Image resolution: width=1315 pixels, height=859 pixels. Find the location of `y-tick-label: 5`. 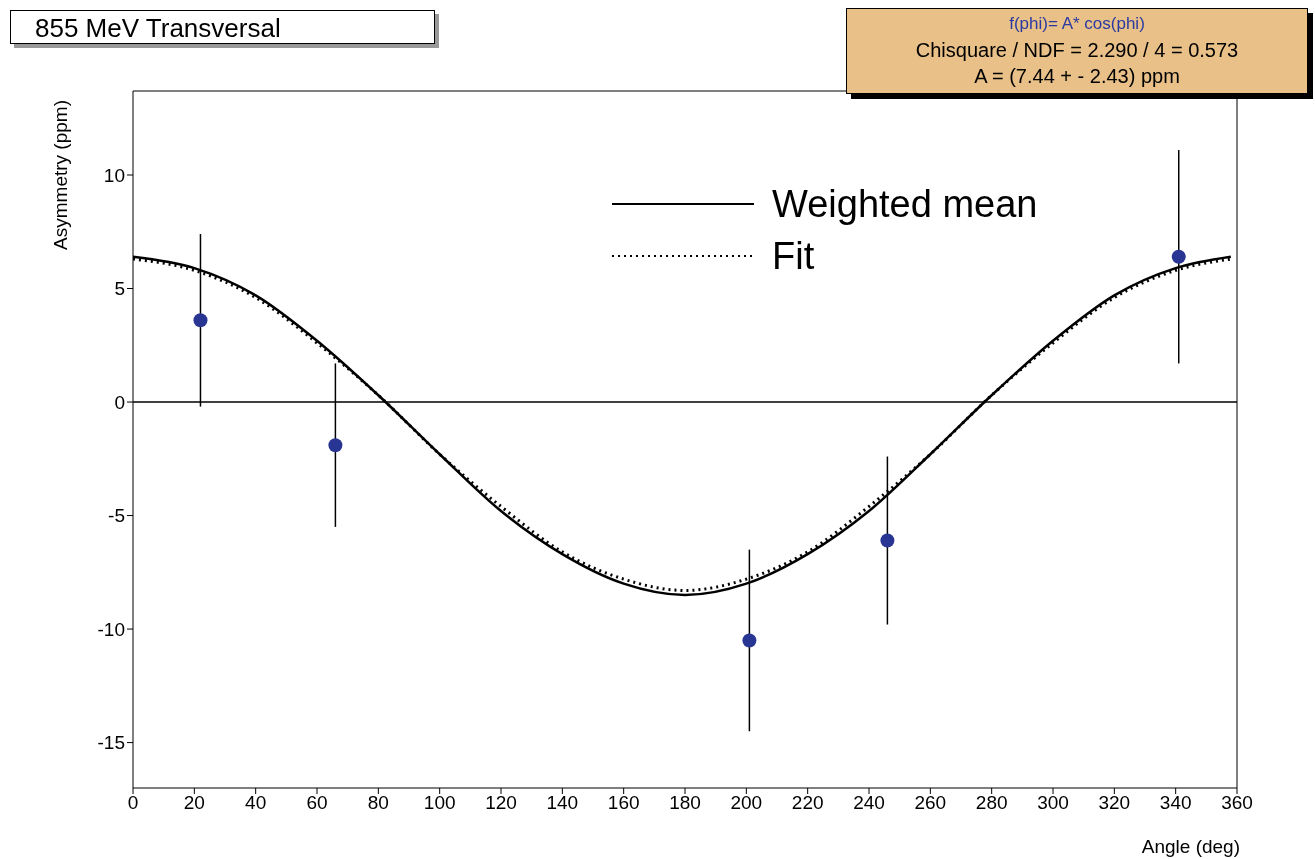

y-tick-label: 5 is located at coordinates (119, 289).